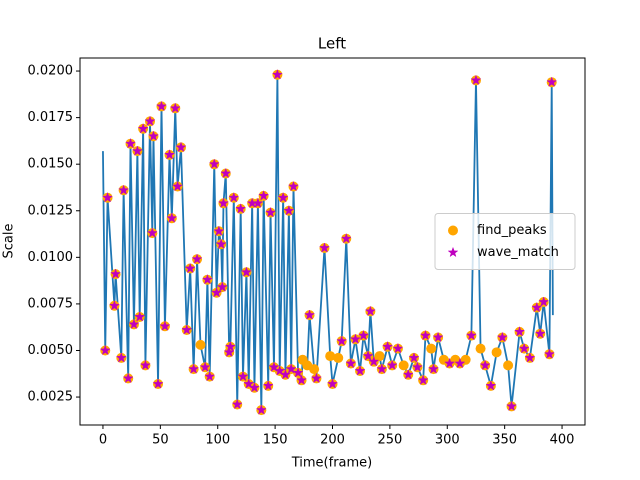 This screenshot has width=640, height=480. I want to click on y-axis-label: Scale, so click(9, 241).